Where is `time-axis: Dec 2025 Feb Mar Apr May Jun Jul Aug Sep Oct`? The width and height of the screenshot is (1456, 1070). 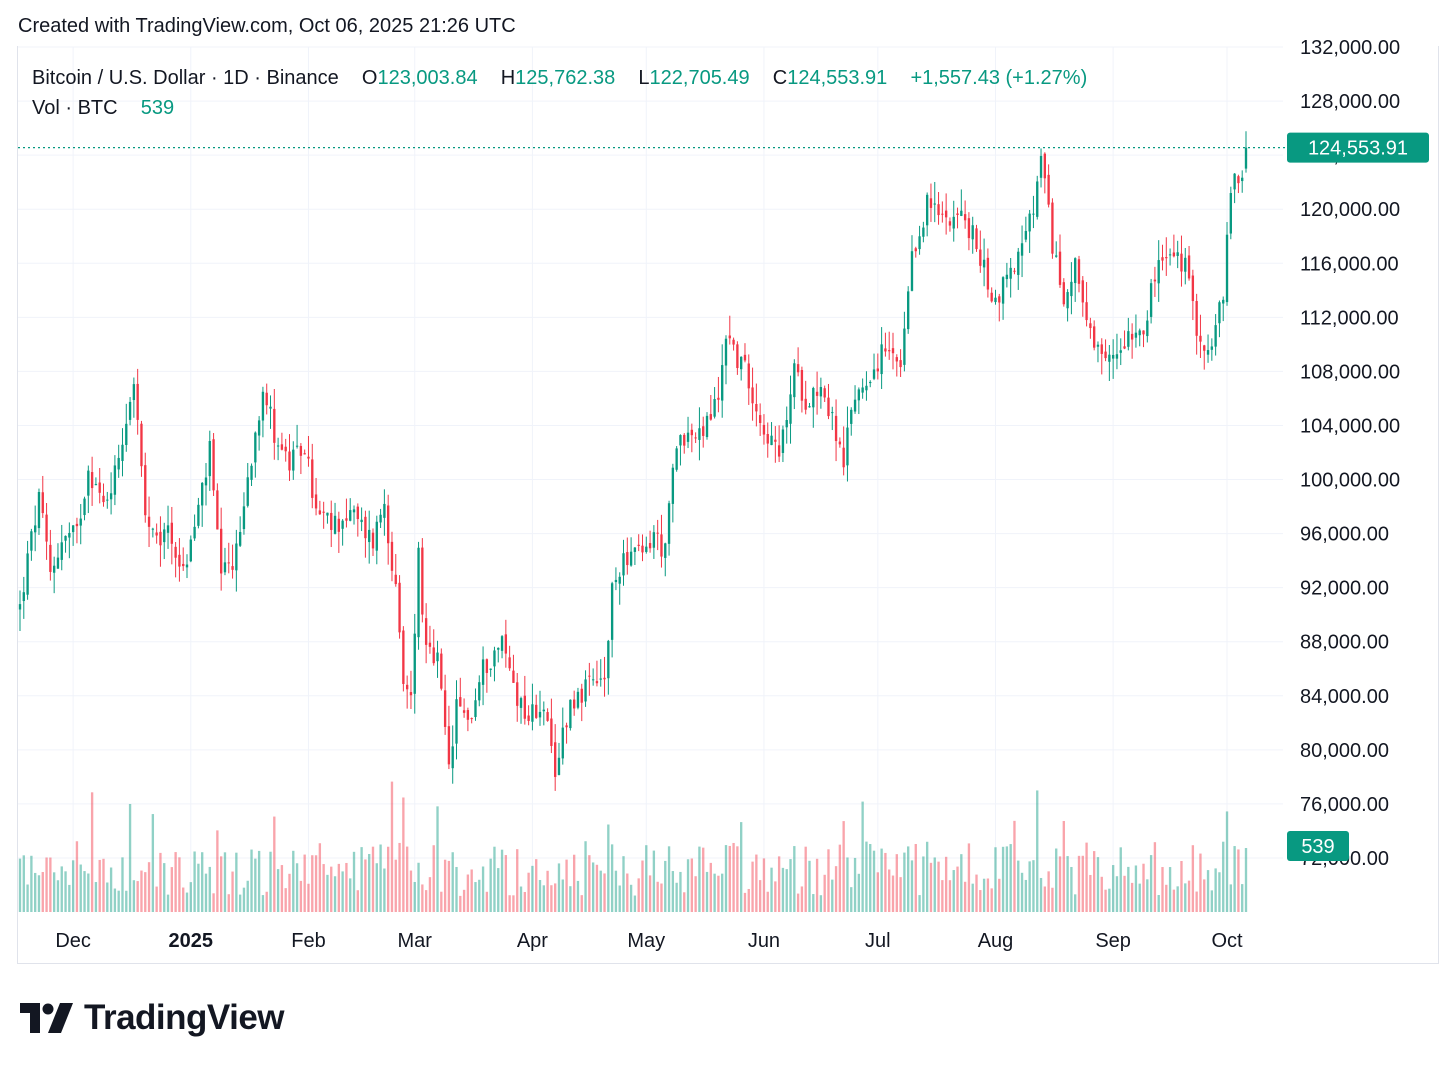 time-axis: Dec 2025 Feb Mar Apr May Jun Jul Aug Sep Oct is located at coordinates (649, 941).